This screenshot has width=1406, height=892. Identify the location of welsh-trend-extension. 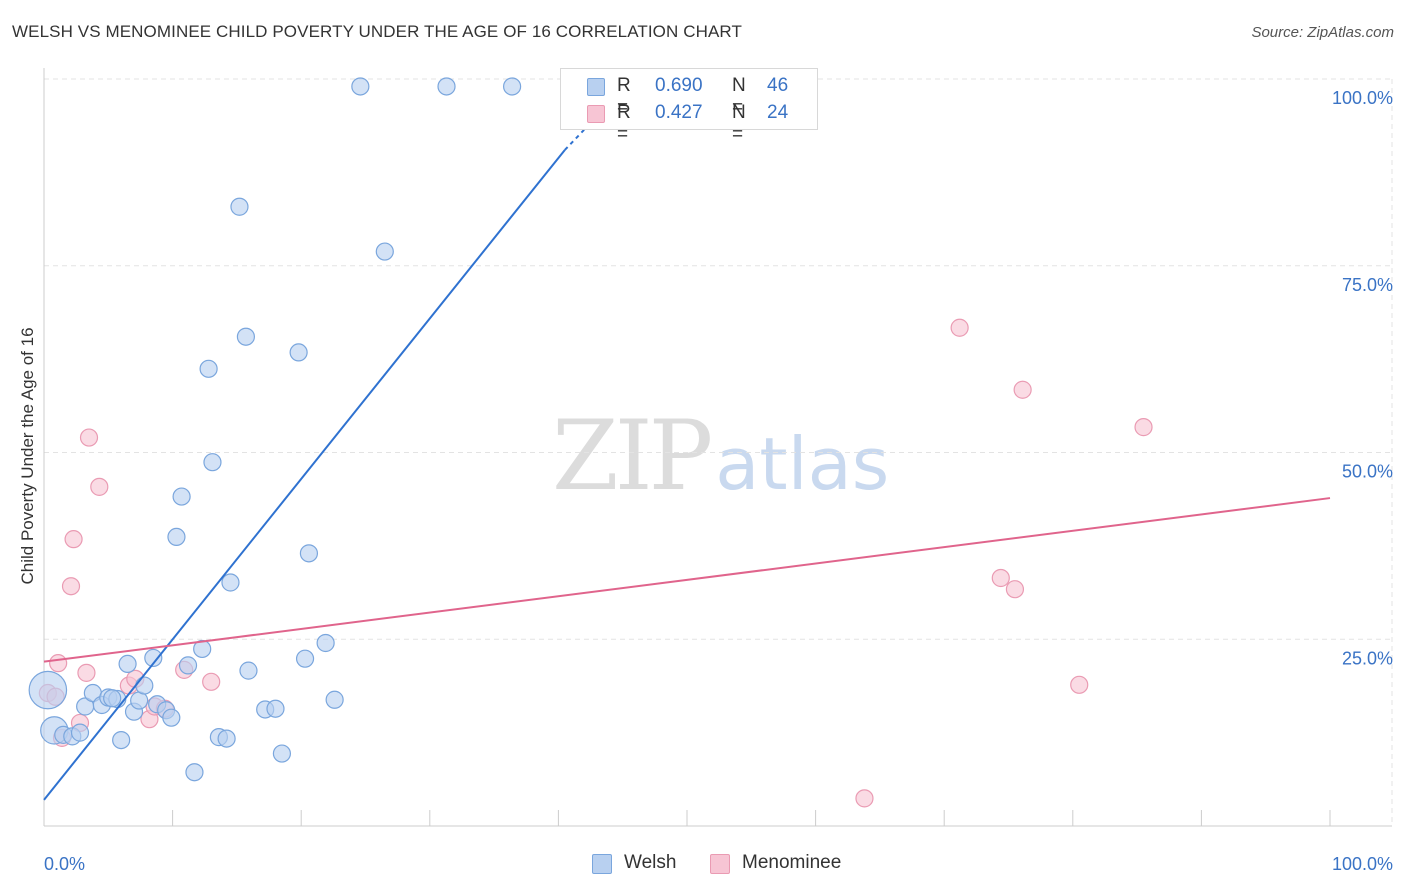
(574, 140).